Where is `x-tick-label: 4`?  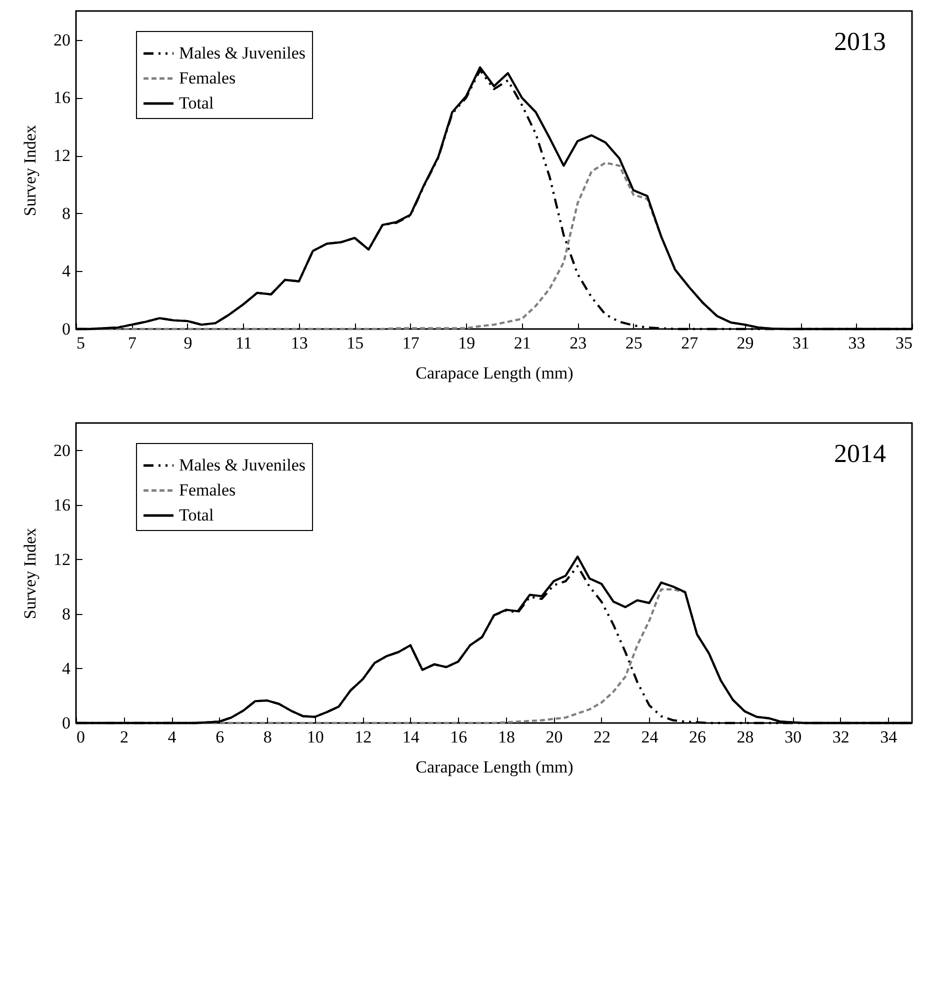 x-tick-label: 4 is located at coordinates (172, 737).